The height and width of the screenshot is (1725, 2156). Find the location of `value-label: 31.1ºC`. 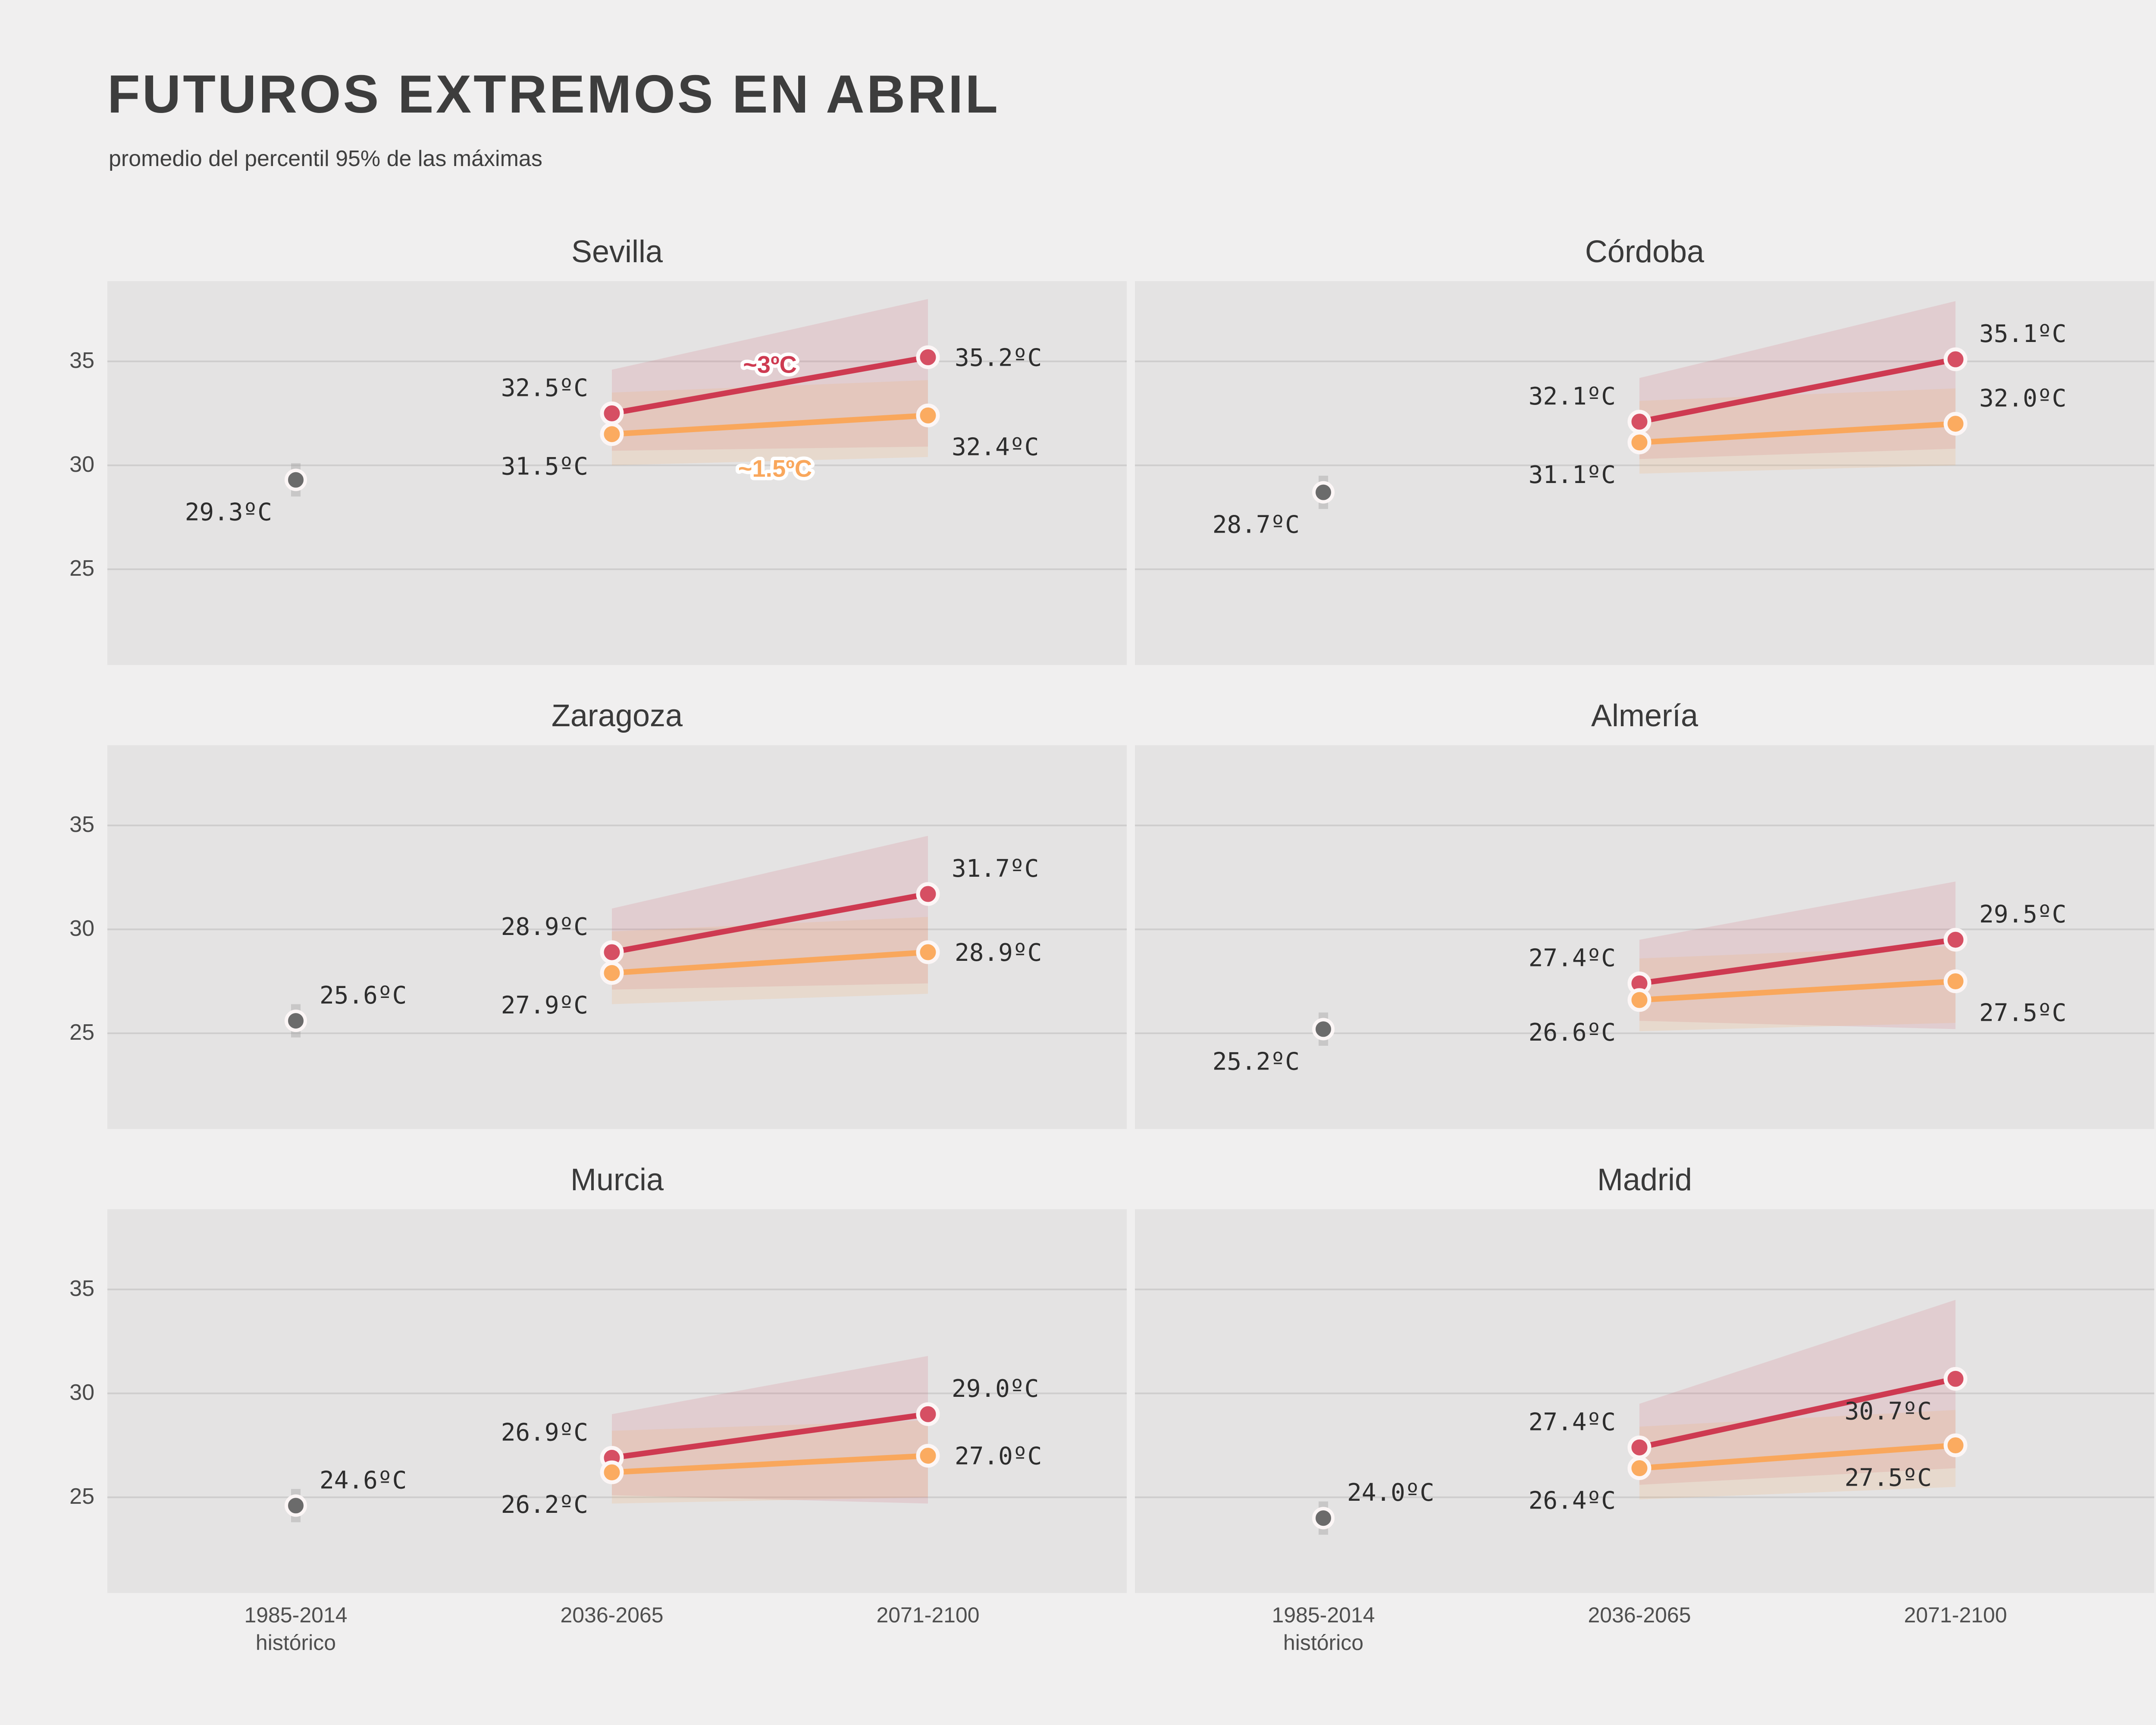

value-label: 31.1ºC is located at coordinates (1572, 475).